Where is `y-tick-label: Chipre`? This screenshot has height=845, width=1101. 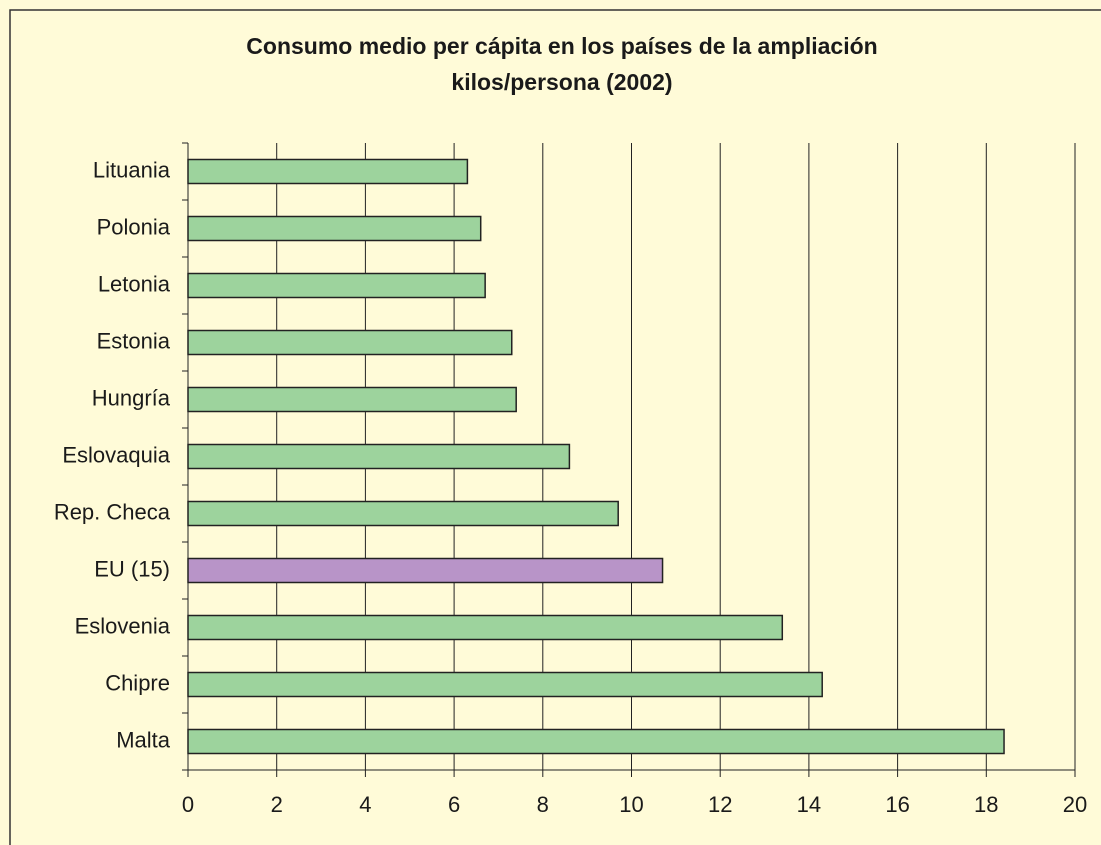
y-tick-label: Chipre is located at coordinates (137, 682).